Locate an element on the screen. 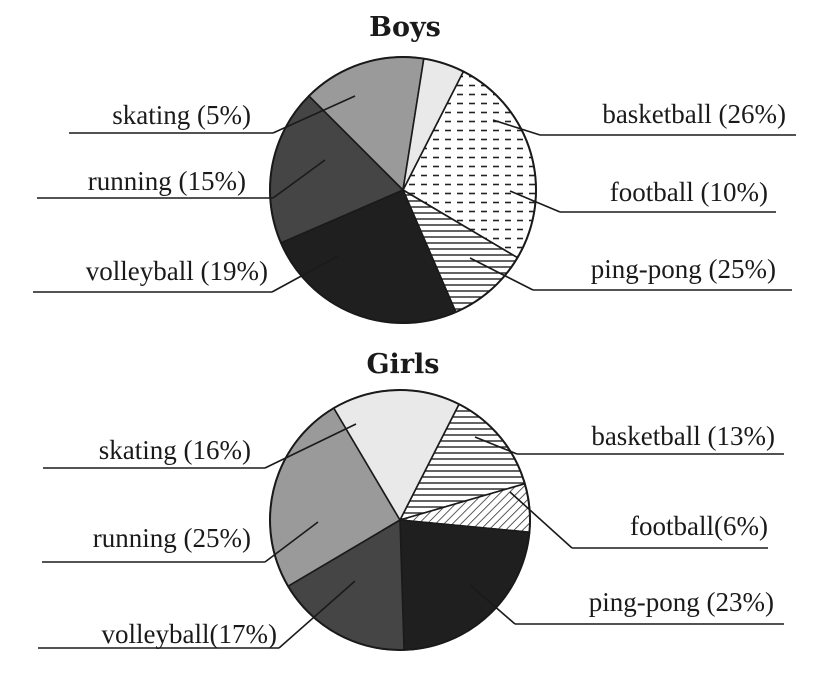 The width and height of the screenshot is (822, 675). girls-chart-title: Girls is located at coordinates (403, 364).